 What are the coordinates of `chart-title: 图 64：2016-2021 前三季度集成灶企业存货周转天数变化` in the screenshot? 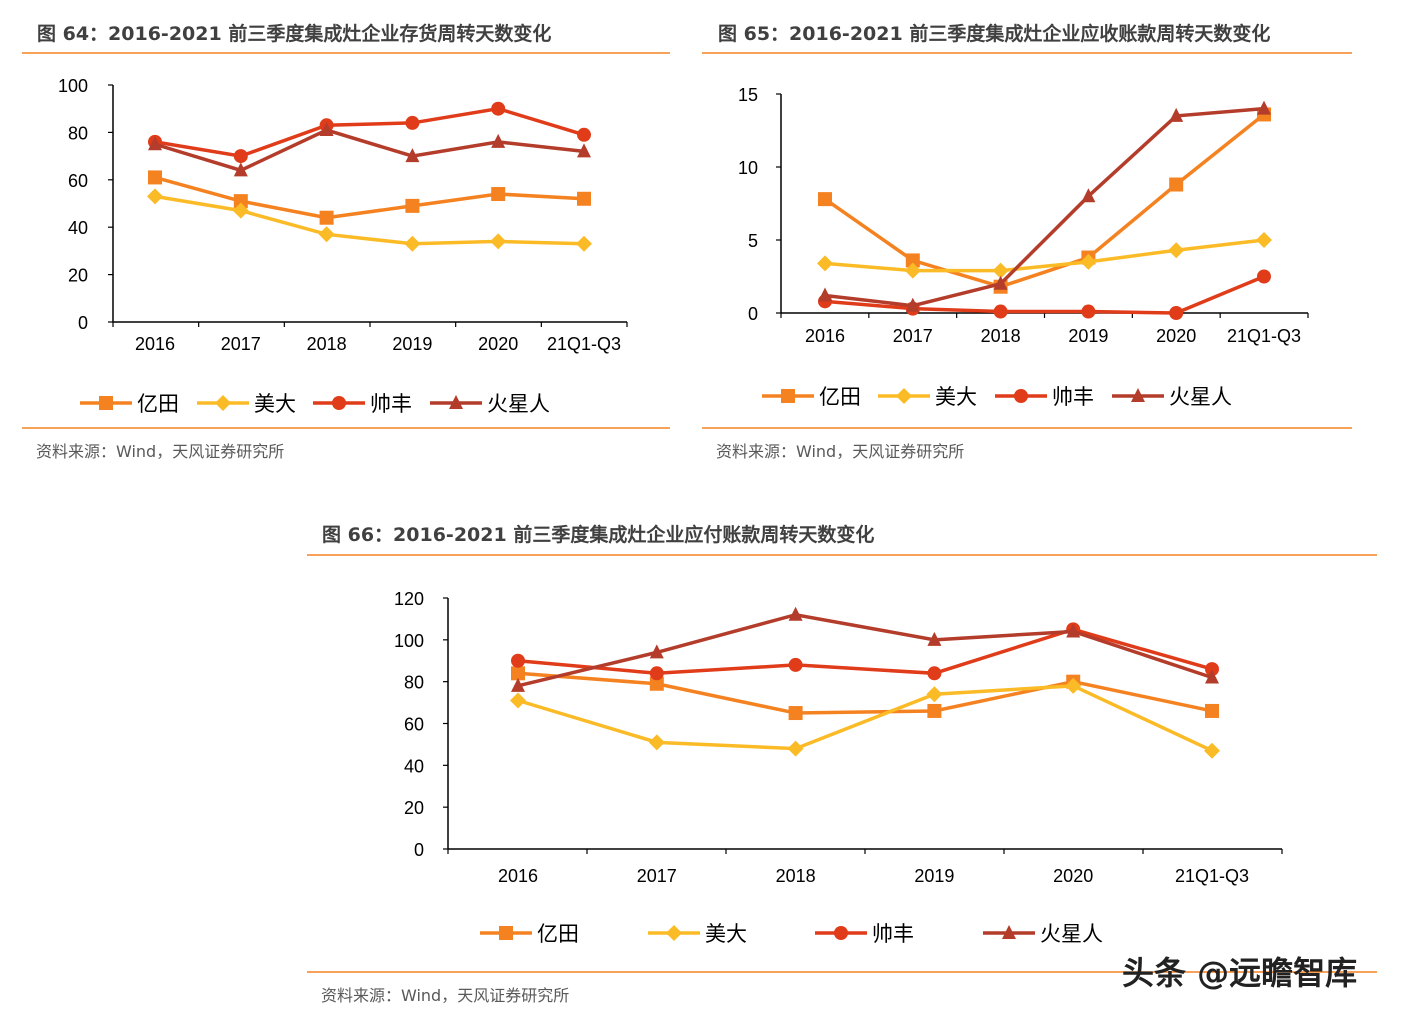 It's located at (294, 33).